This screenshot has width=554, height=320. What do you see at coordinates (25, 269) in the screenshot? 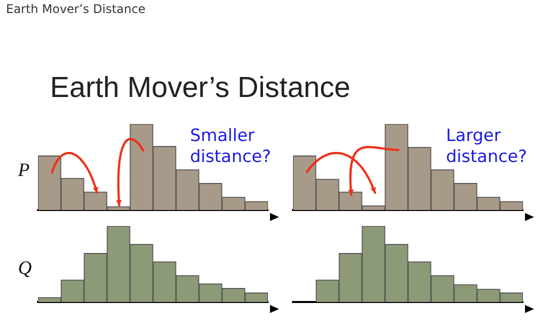
I see `y-axis-title: Q` at bounding box center [25, 269].